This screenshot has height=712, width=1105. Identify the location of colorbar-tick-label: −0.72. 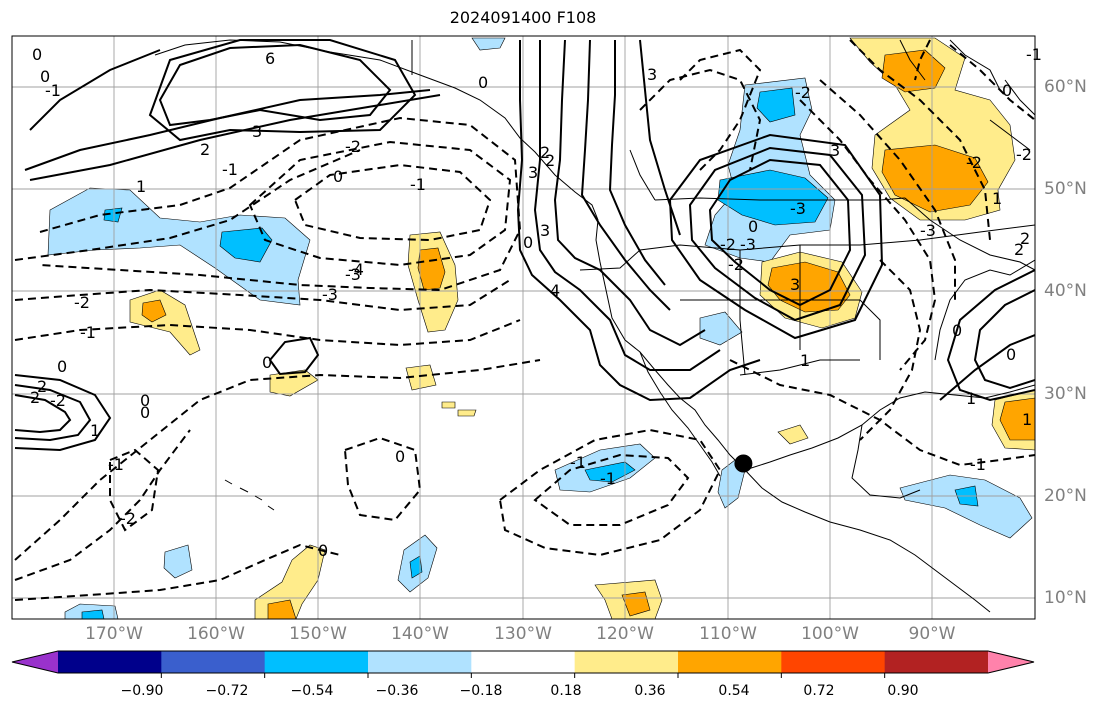
(227, 691).